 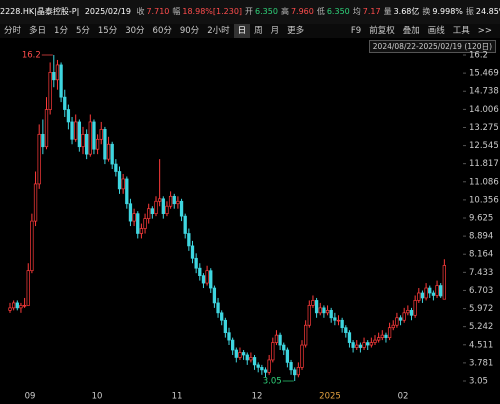 I want to click on y-tick-label: 14.738, so click(x=484, y=92).